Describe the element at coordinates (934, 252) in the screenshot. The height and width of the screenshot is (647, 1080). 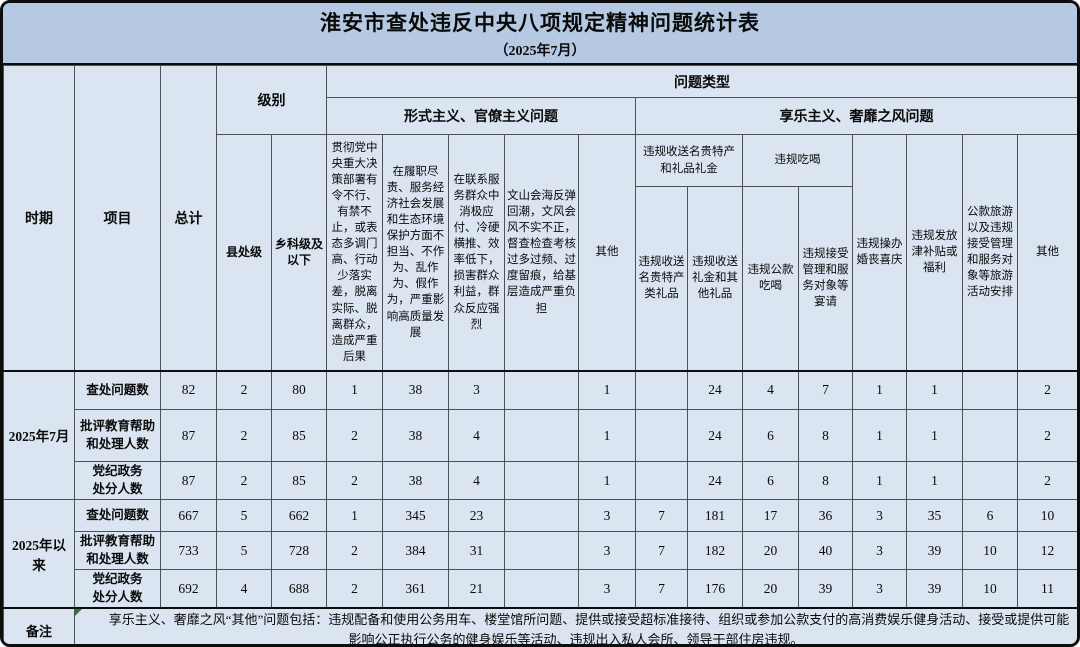
I see `header-subsidies-welfare: 违规发放津补贴或福利` at that location.